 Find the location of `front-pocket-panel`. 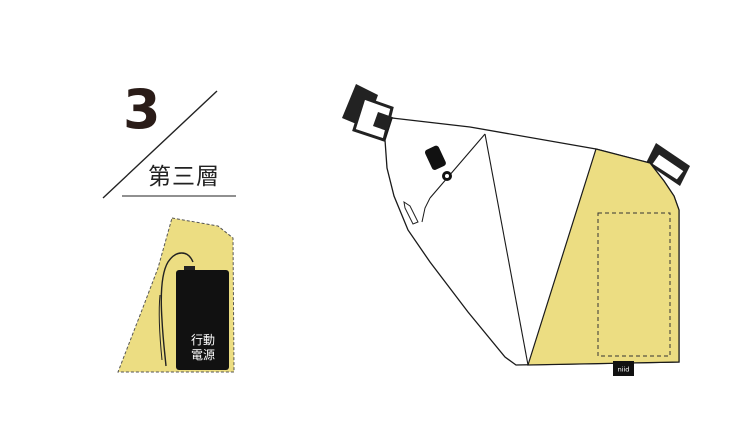

front-pocket-panel is located at coordinates (603, 257).